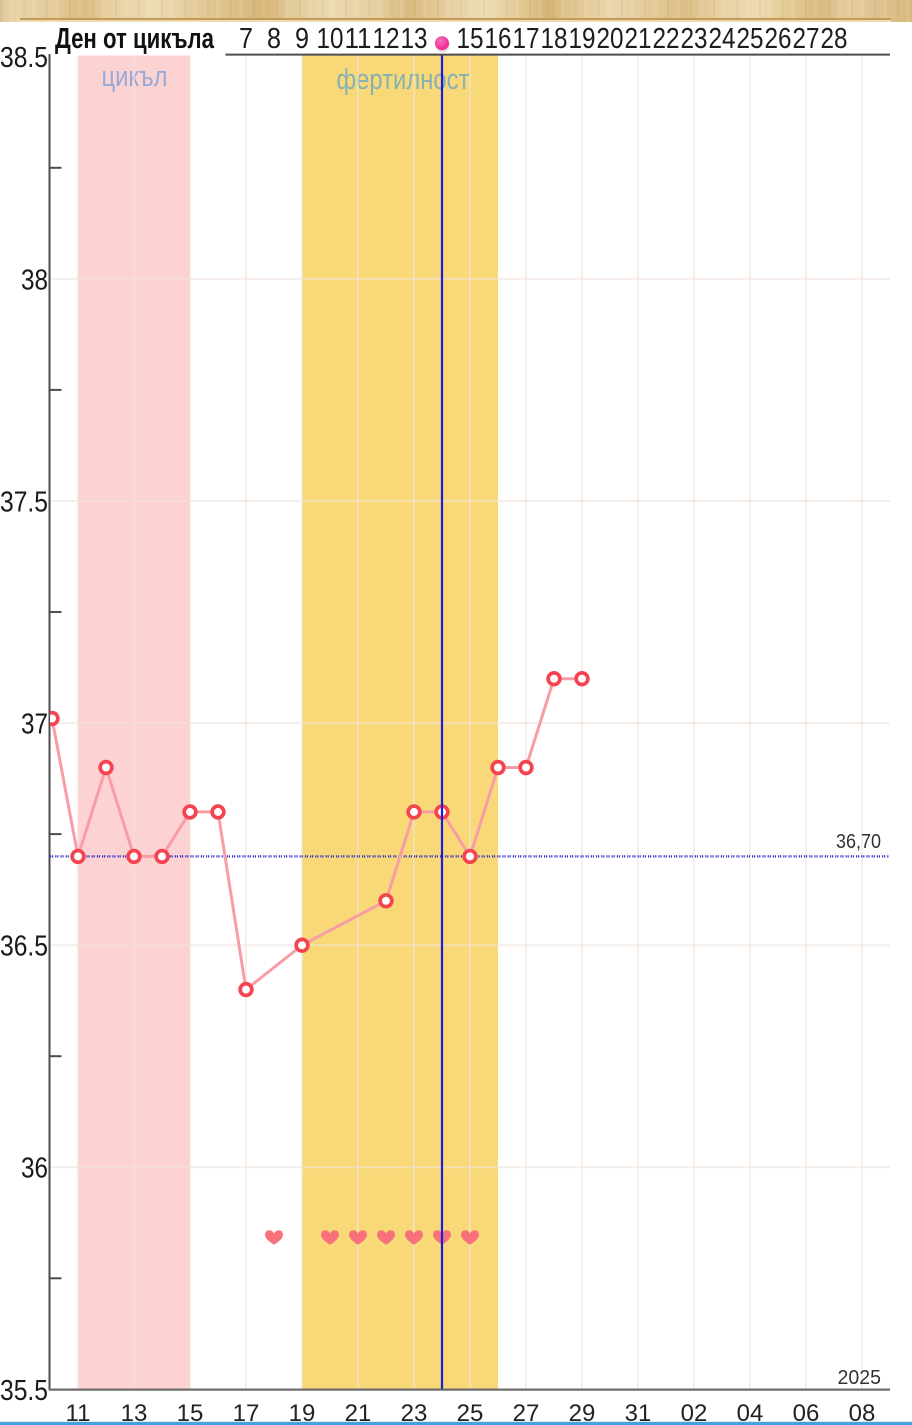  What do you see at coordinates (638, 1412) in the screenshot?
I see `svg-text: 31` at bounding box center [638, 1412].